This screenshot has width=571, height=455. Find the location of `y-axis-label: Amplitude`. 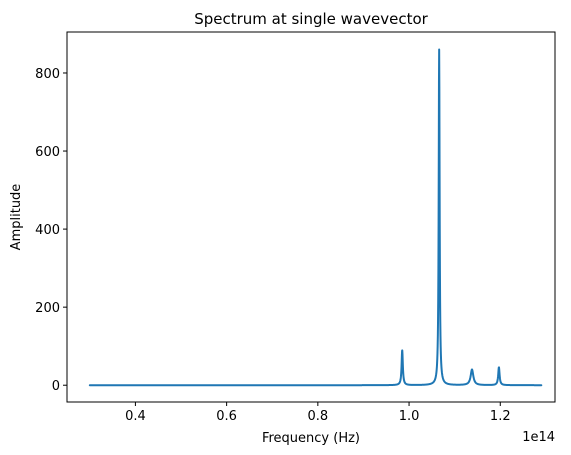

y-axis-label: Amplitude is located at coordinates (16, 217).